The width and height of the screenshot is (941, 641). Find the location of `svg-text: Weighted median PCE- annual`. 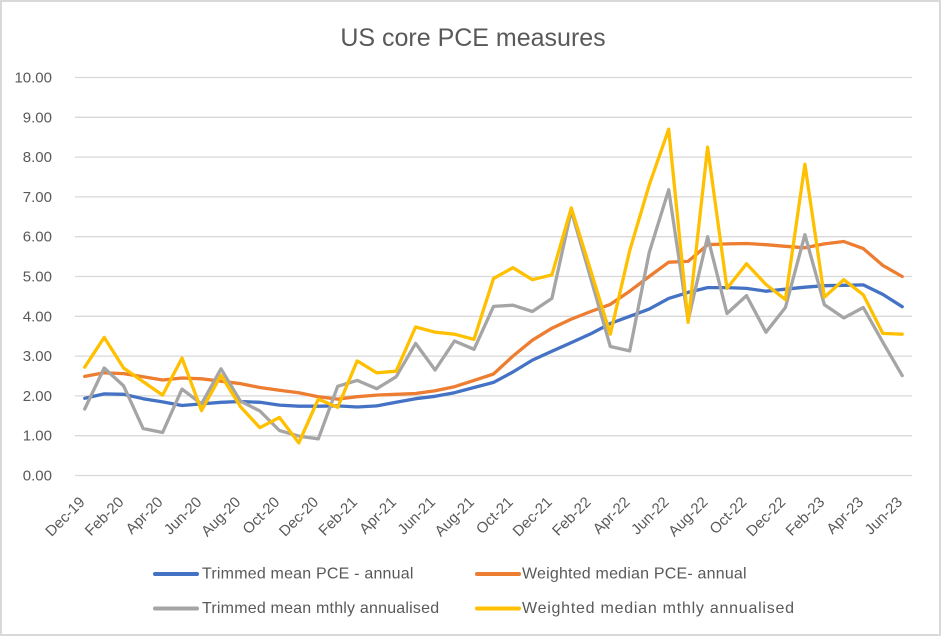

svg-text: Weighted median PCE- annual is located at coordinates (634, 574).